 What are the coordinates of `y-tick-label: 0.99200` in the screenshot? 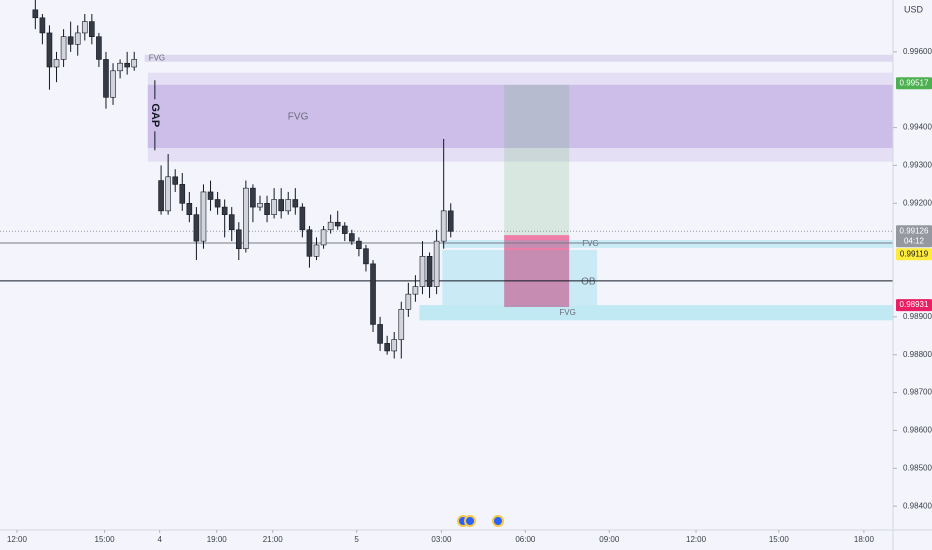 It's located at (917, 202).